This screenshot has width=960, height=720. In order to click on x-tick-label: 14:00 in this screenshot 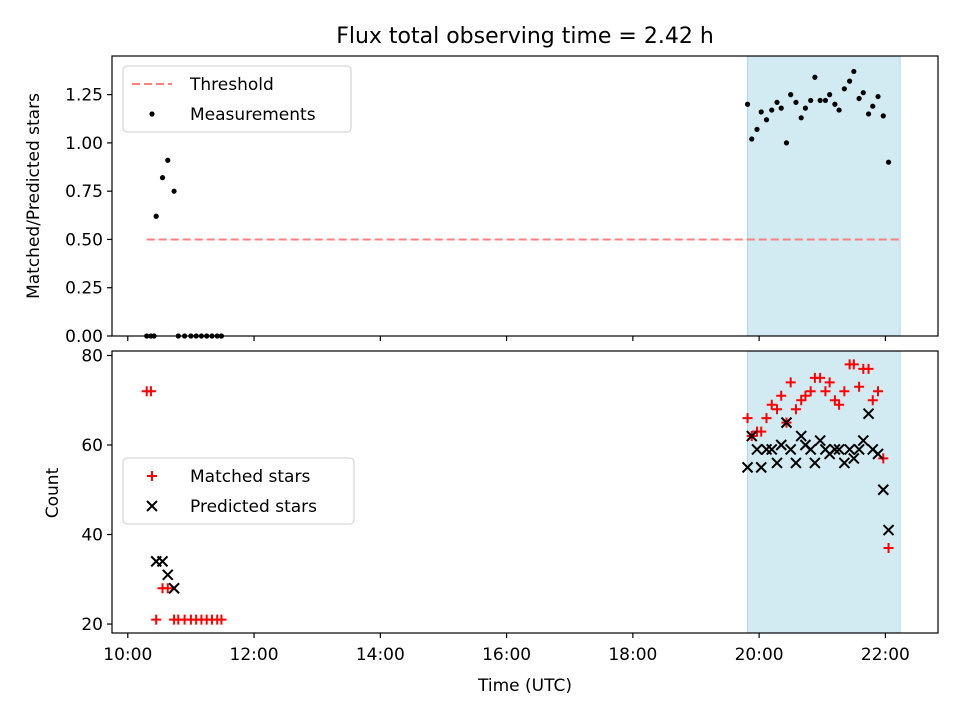, I will do `click(380, 655)`.